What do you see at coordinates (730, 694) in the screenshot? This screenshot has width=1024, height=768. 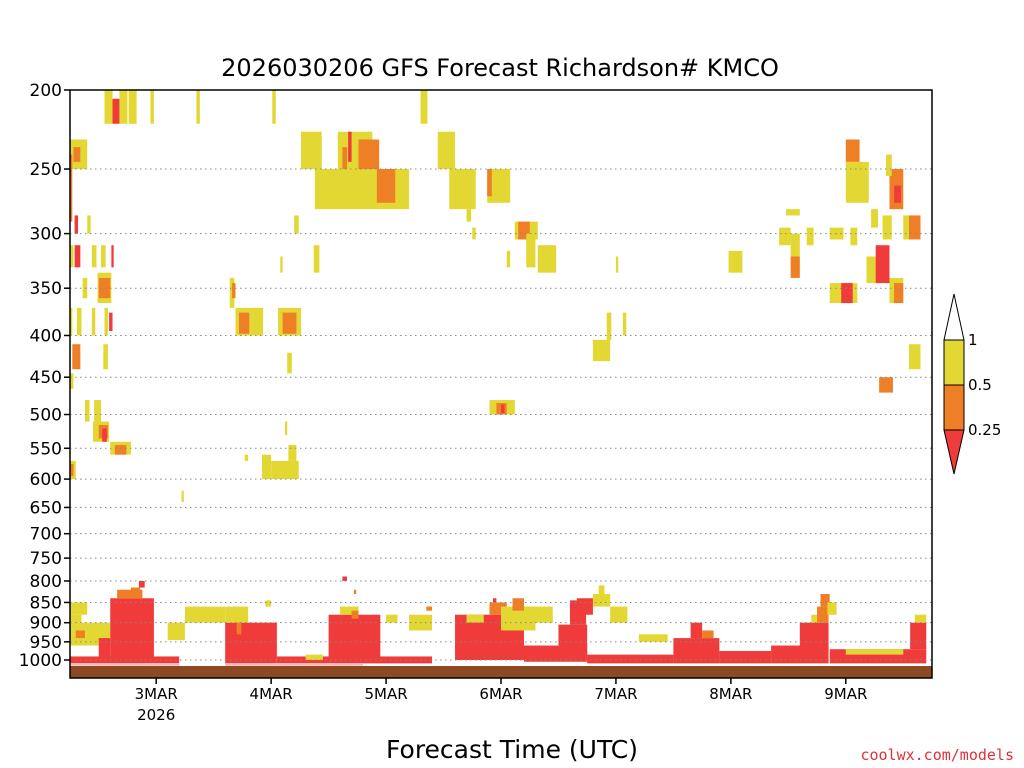 I see `x-tick-label: 8MAR` at bounding box center [730, 694].